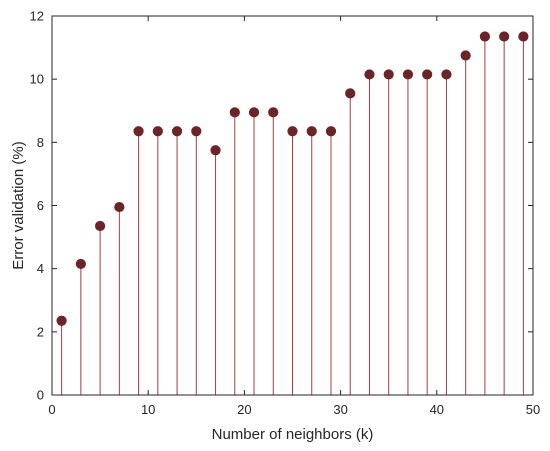 The height and width of the screenshot is (451, 550). I want to click on y-tick-label: 10, so click(37, 79).